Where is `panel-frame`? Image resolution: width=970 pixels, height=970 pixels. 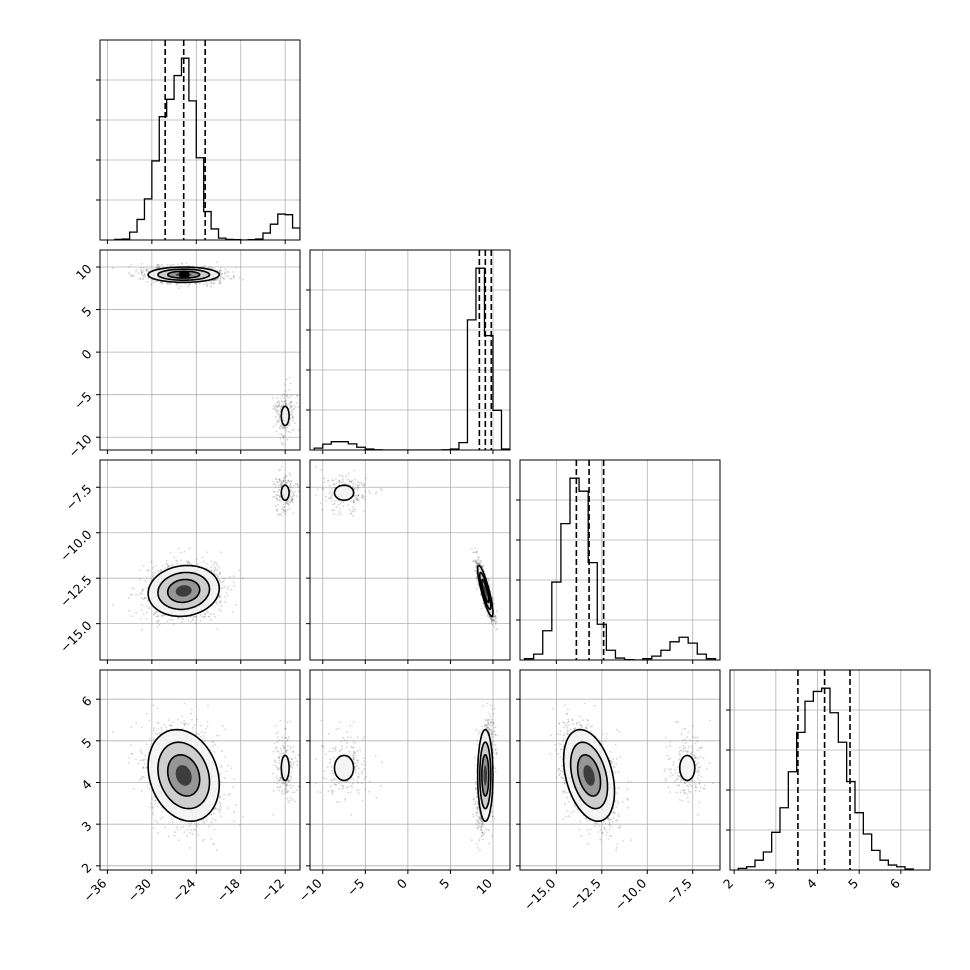 panel-frame is located at coordinates (410, 350).